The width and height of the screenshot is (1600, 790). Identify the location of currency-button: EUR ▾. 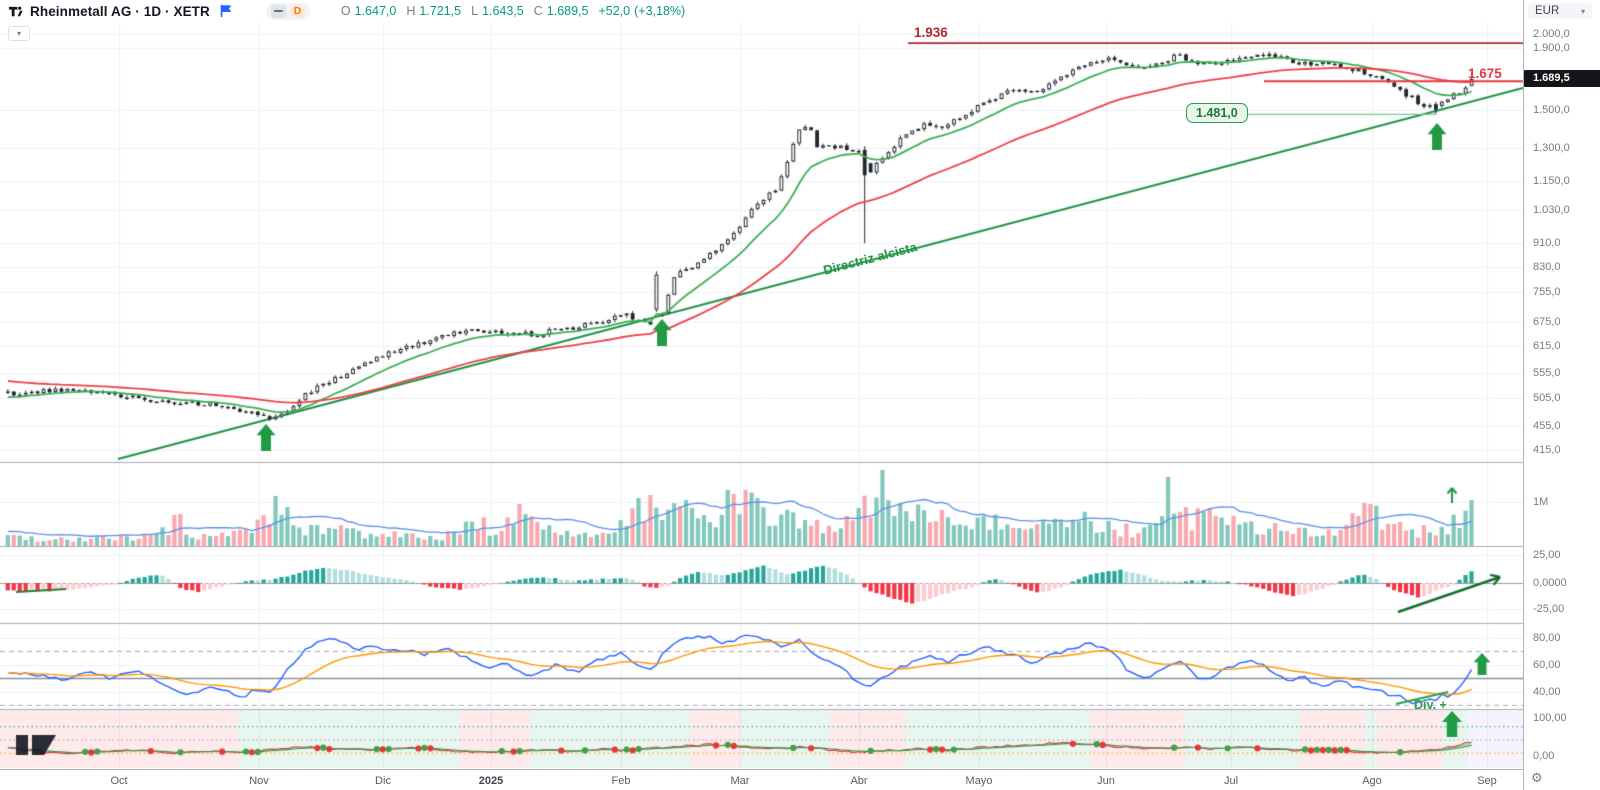
(1560, 11).